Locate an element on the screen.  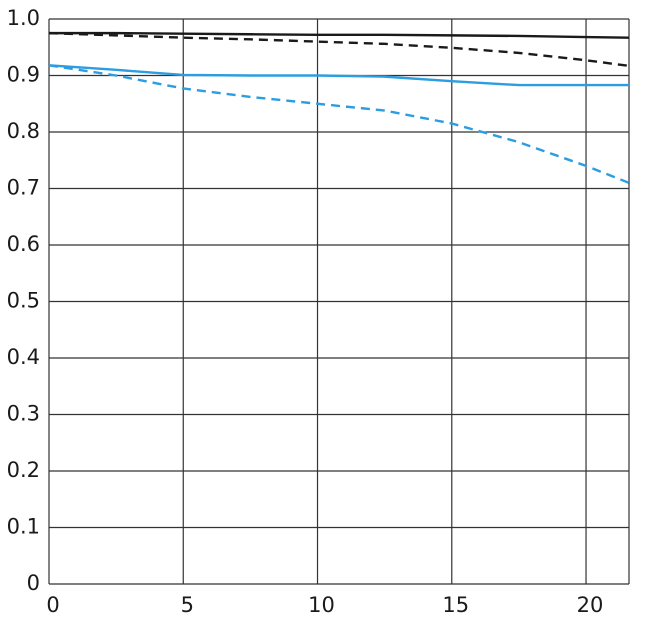
y-tick-label: 0.4 is located at coordinates (23, 357).